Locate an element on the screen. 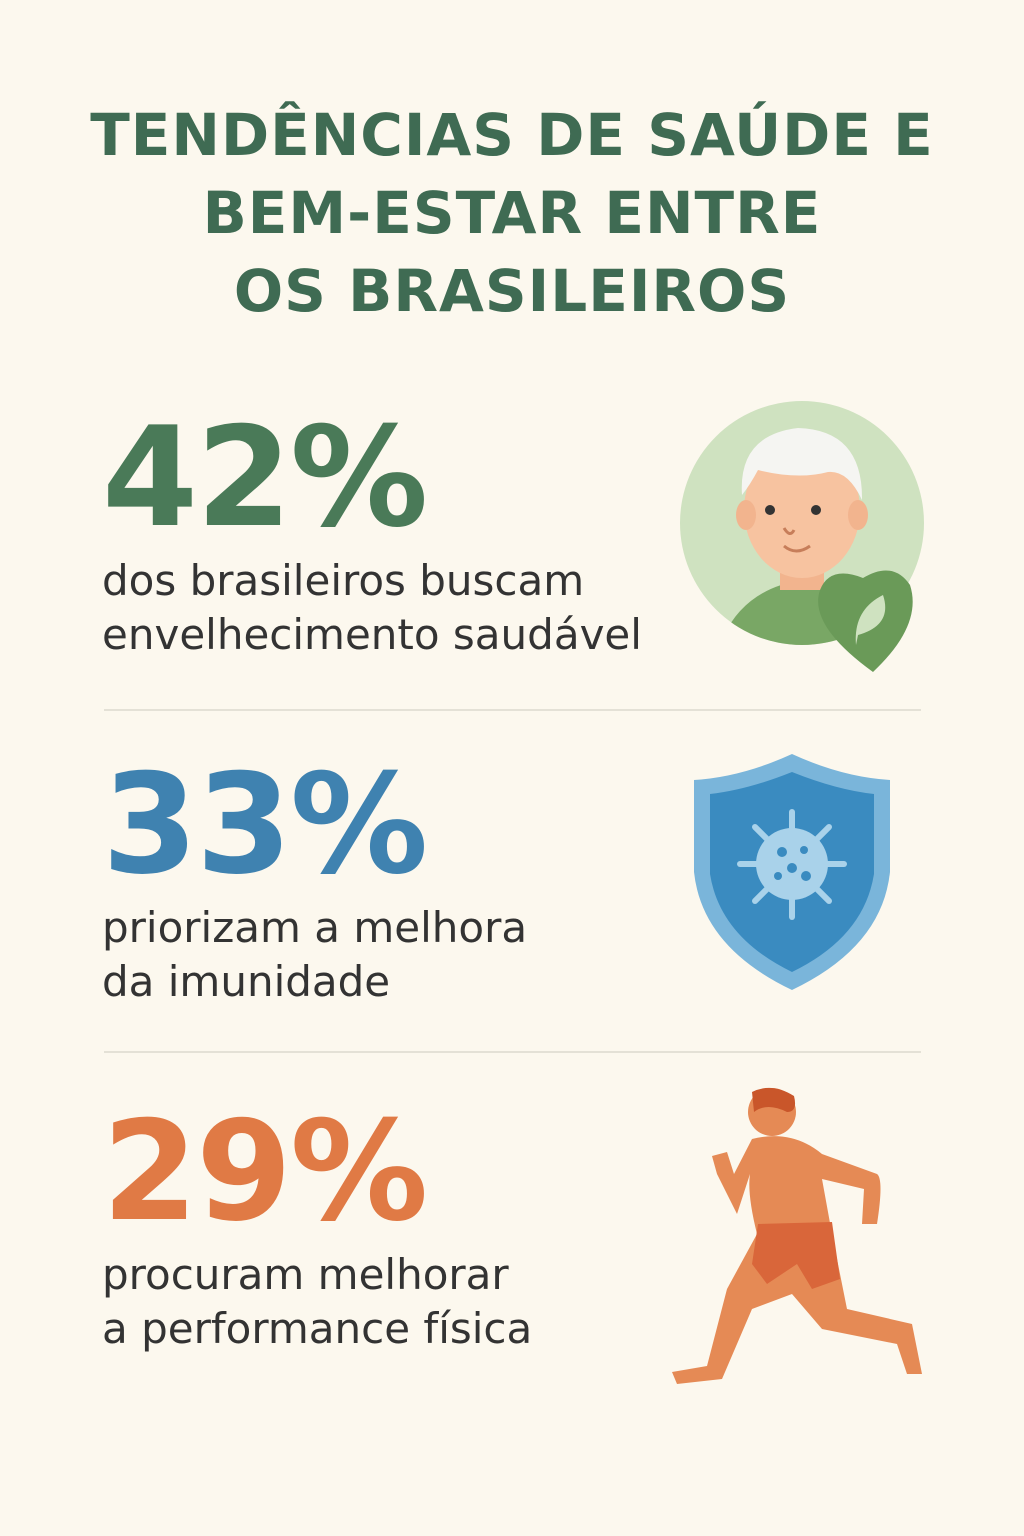  stat-description: priorizam a melhora da imunidade is located at coordinates (314, 955).